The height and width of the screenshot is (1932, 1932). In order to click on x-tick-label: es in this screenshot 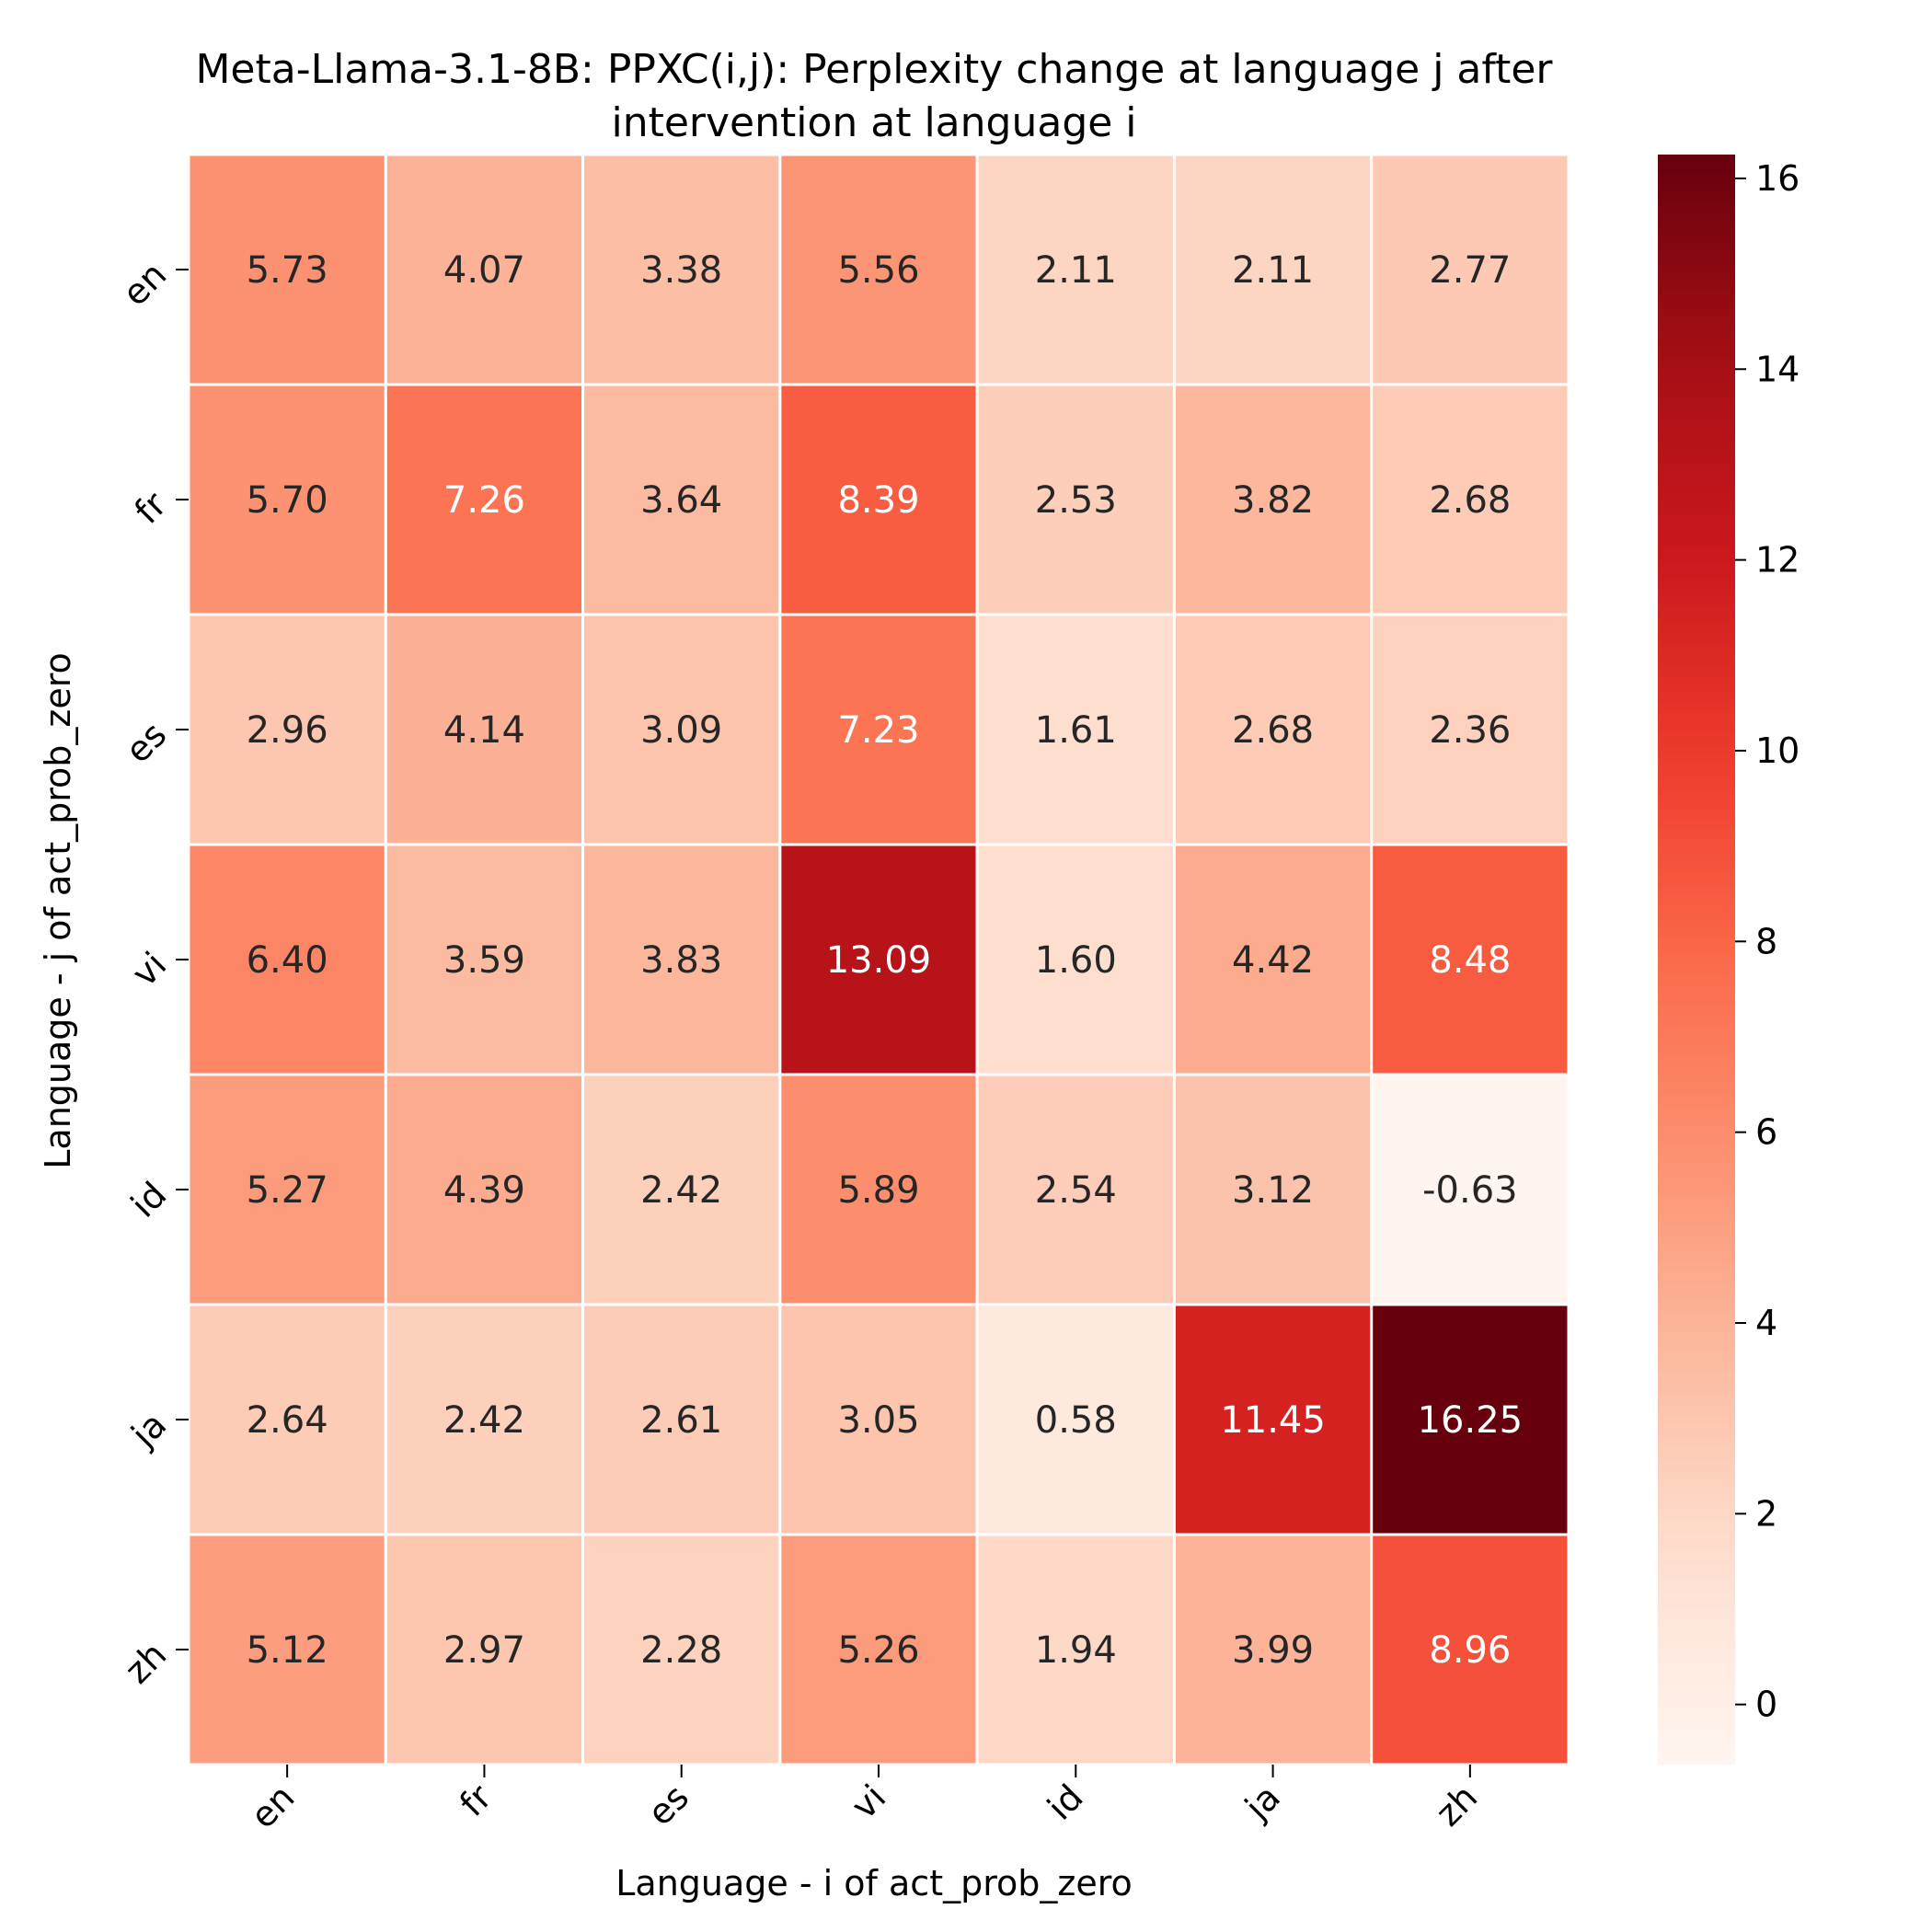, I will do `click(667, 1805)`.